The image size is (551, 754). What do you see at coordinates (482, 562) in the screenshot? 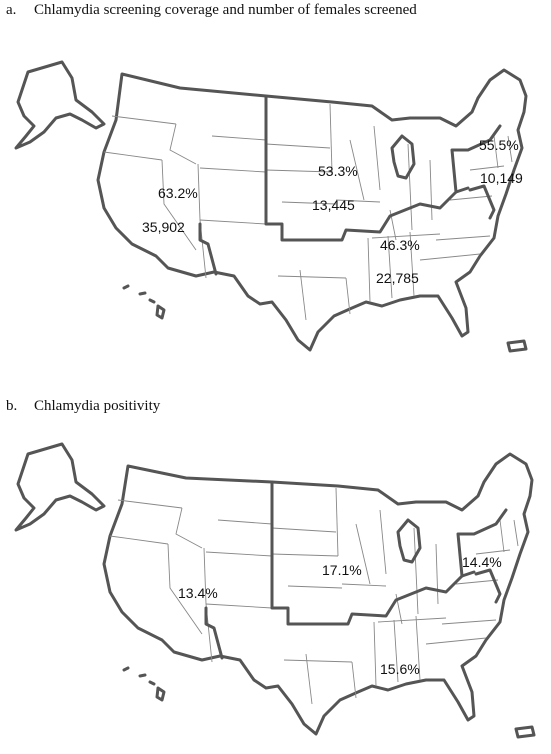
I see `northeast-positivity: 14.4%` at bounding box center [482, 562].